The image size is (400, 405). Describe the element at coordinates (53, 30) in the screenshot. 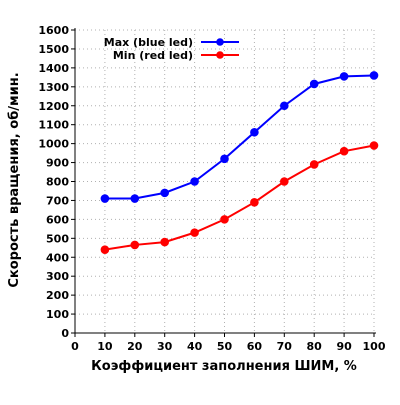

I see `y-tick-label: 1600` at that location.